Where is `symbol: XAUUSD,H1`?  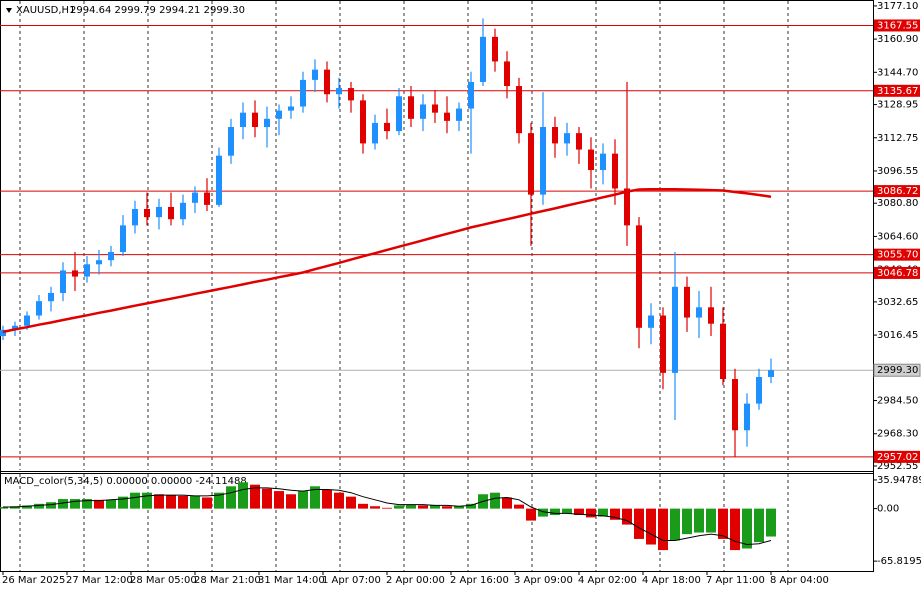 symbol: XAUUSD,H1 is located at coordinates (45, 10).